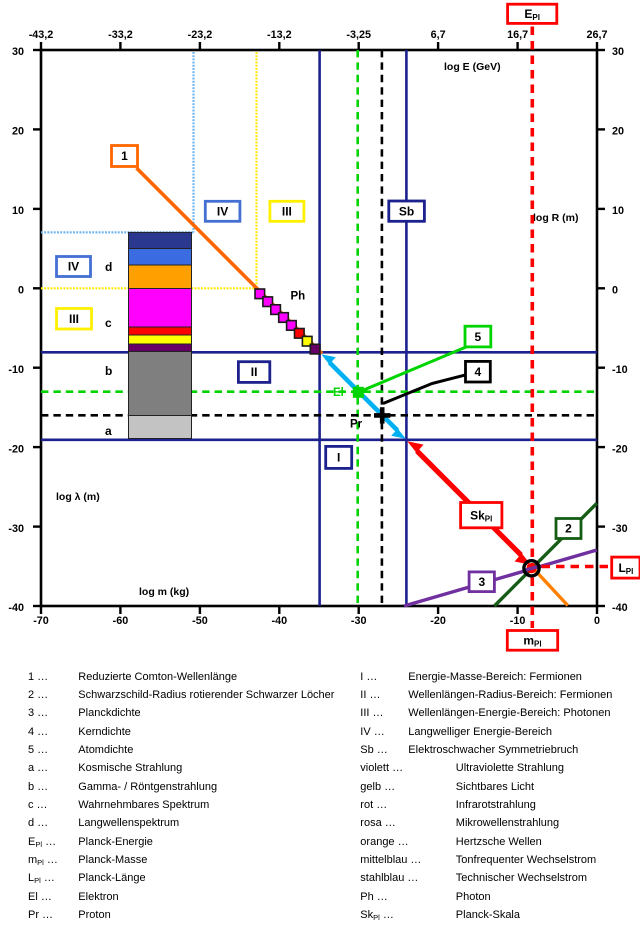 The image size is (640, 930). What do you see at coordinates (108, 323) in the screenshot?
I see `svg-text: c` at bounding box center [108, 323].